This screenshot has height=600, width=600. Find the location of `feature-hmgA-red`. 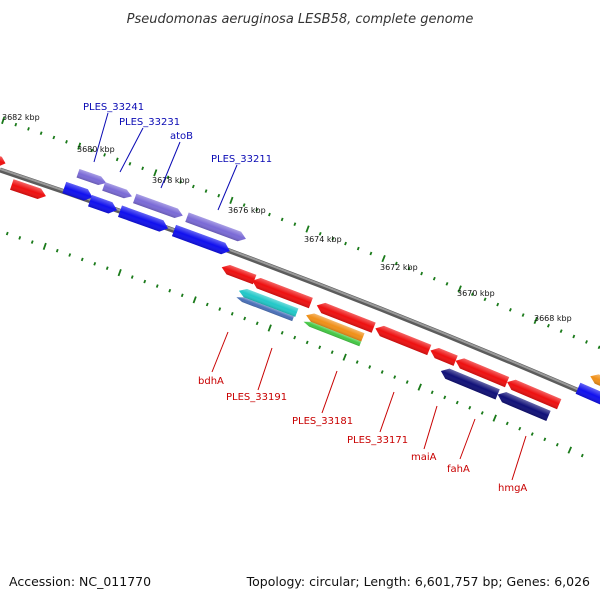

feature-hmgA-red is located at coordinates (533, 393).